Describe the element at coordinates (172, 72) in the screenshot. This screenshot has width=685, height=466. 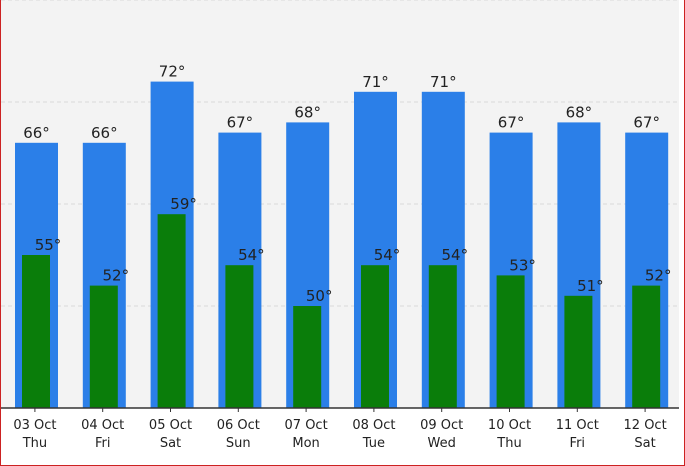
I see `label-high-2: 72°` at that location.